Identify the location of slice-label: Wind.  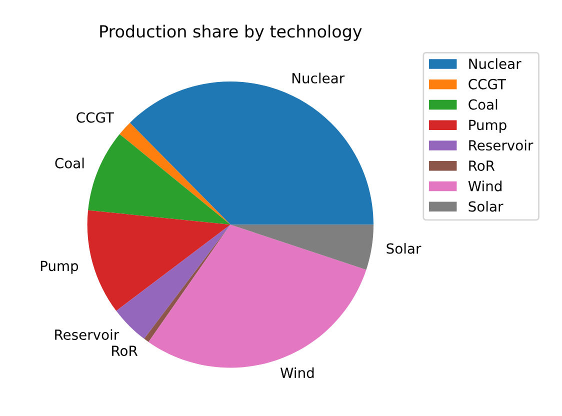
(297, 372).